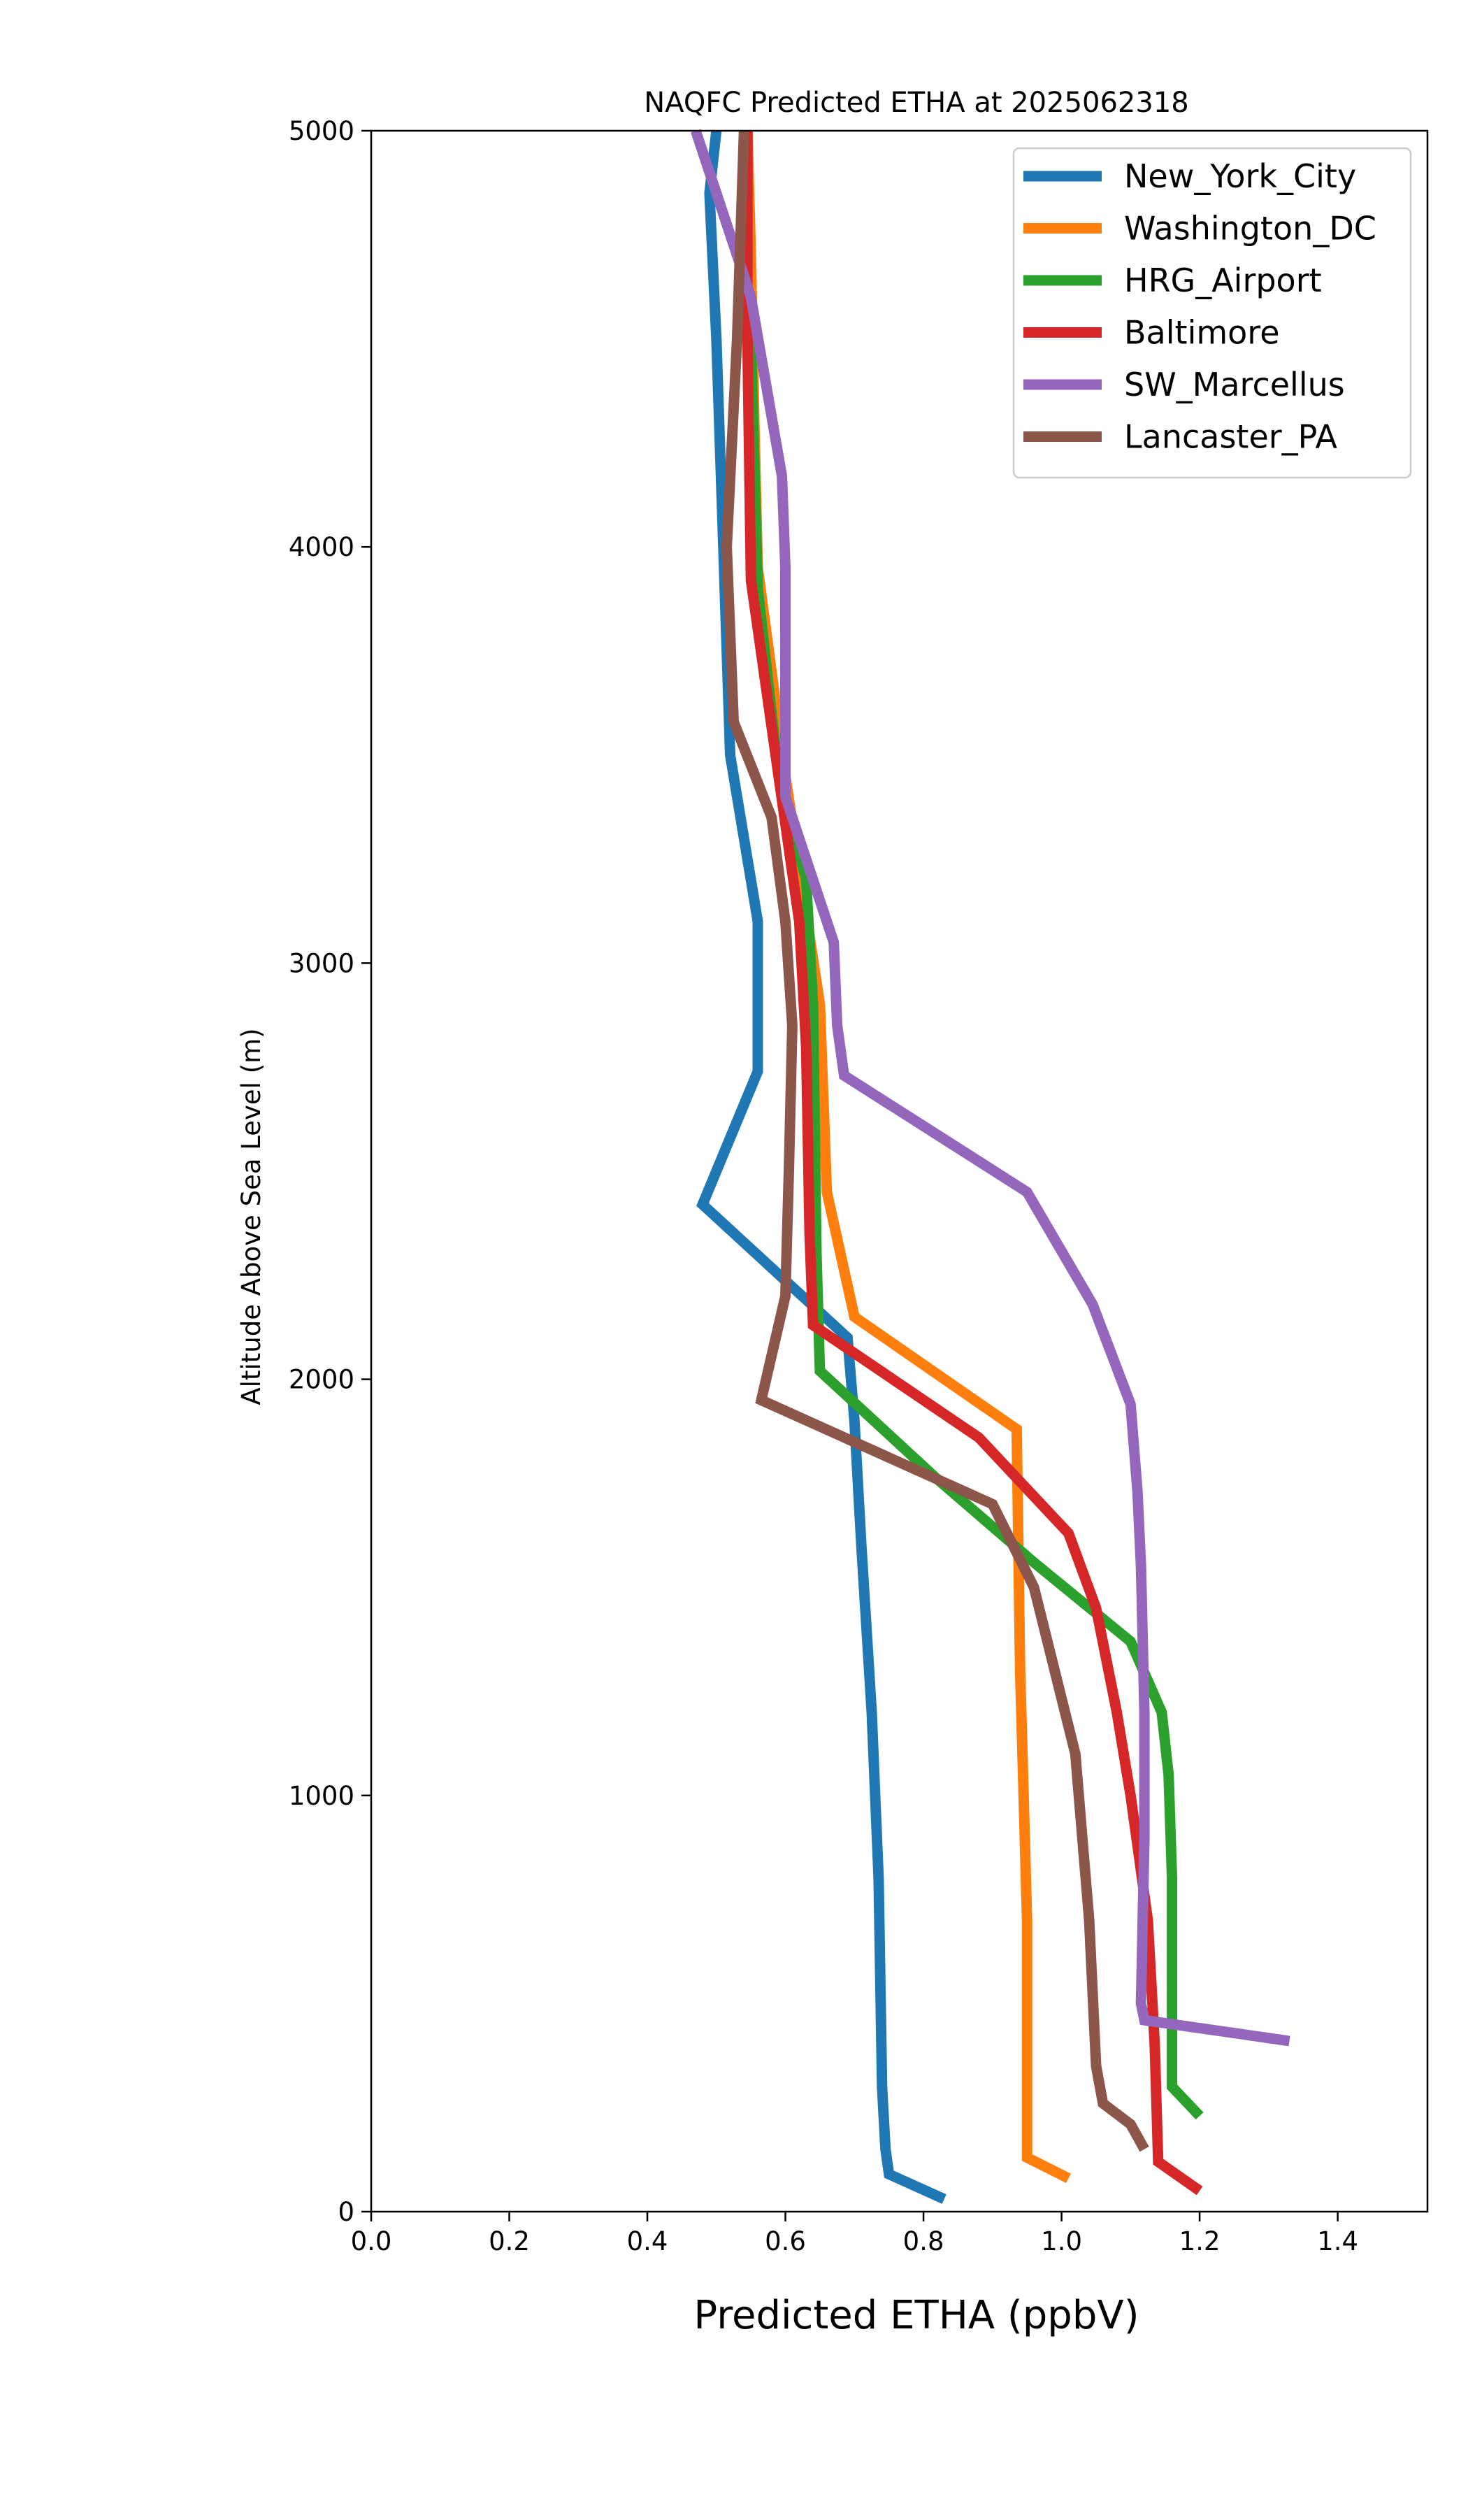 This screenshot has width=1468, height=2520. I want to click on legend-box, so click(1212, 313).